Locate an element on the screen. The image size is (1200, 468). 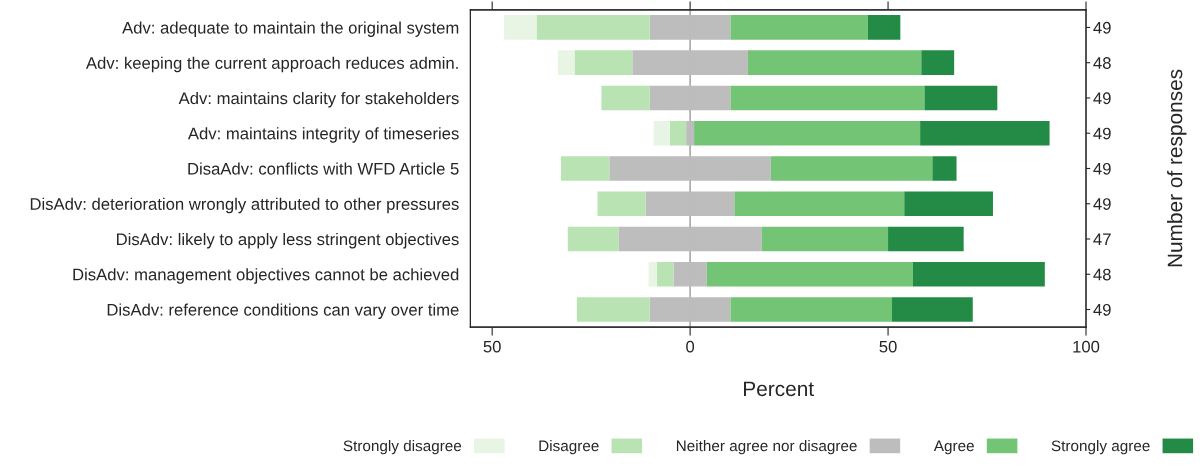
y-tick-label: Adv: adequate to maintain the original system is located at coordinates (290, 29).